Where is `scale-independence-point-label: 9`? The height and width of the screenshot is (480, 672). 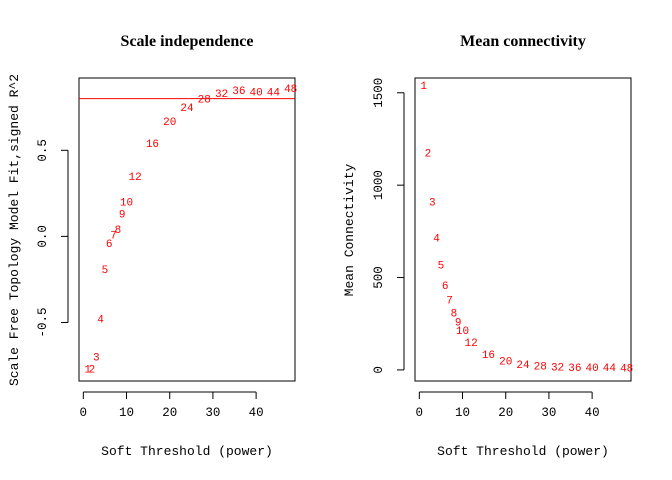
scale-independence-point-label: 9 is located at coordinates (122, 216).